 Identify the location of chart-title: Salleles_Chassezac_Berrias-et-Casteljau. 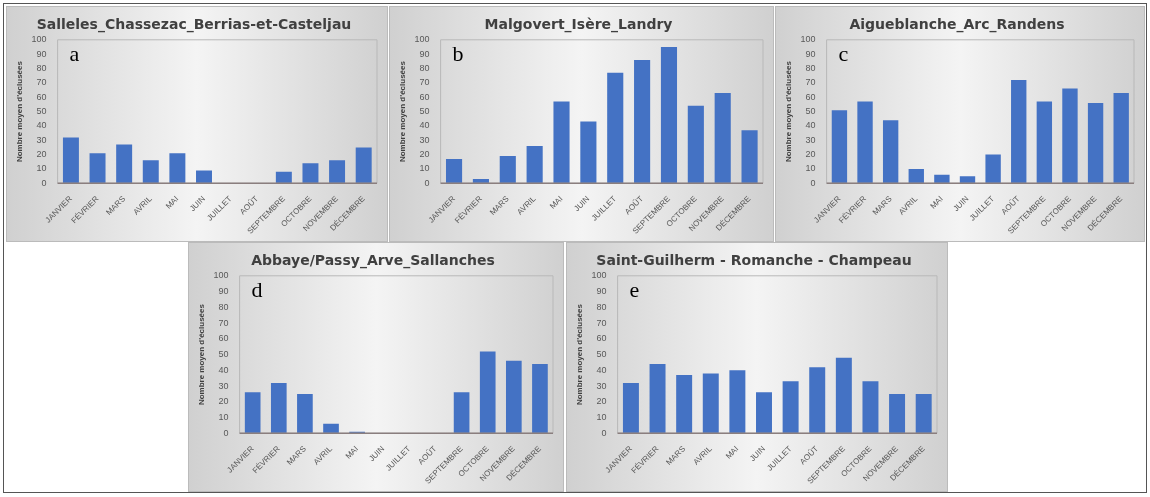
(194, 25).